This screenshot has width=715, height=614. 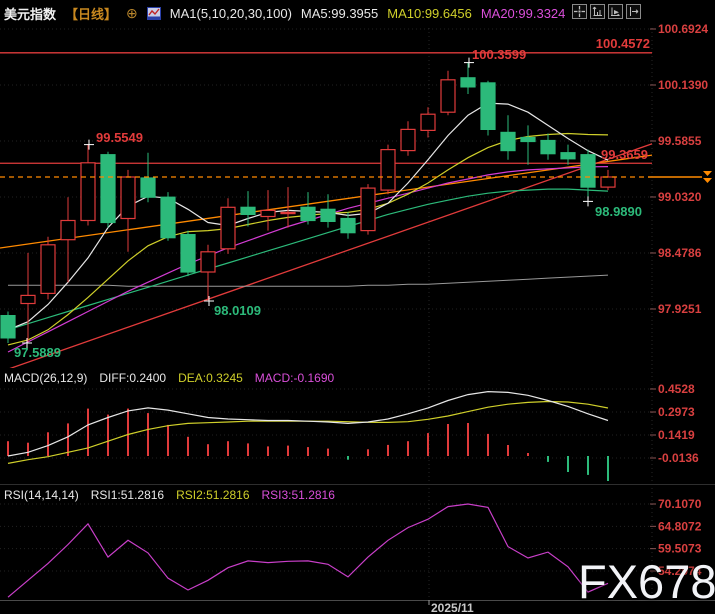 What do you see at coordinates (298, 495) in the screenshot?
I see `rsi3-value: RSI3:51.2816` at bounding box center [298, 495].